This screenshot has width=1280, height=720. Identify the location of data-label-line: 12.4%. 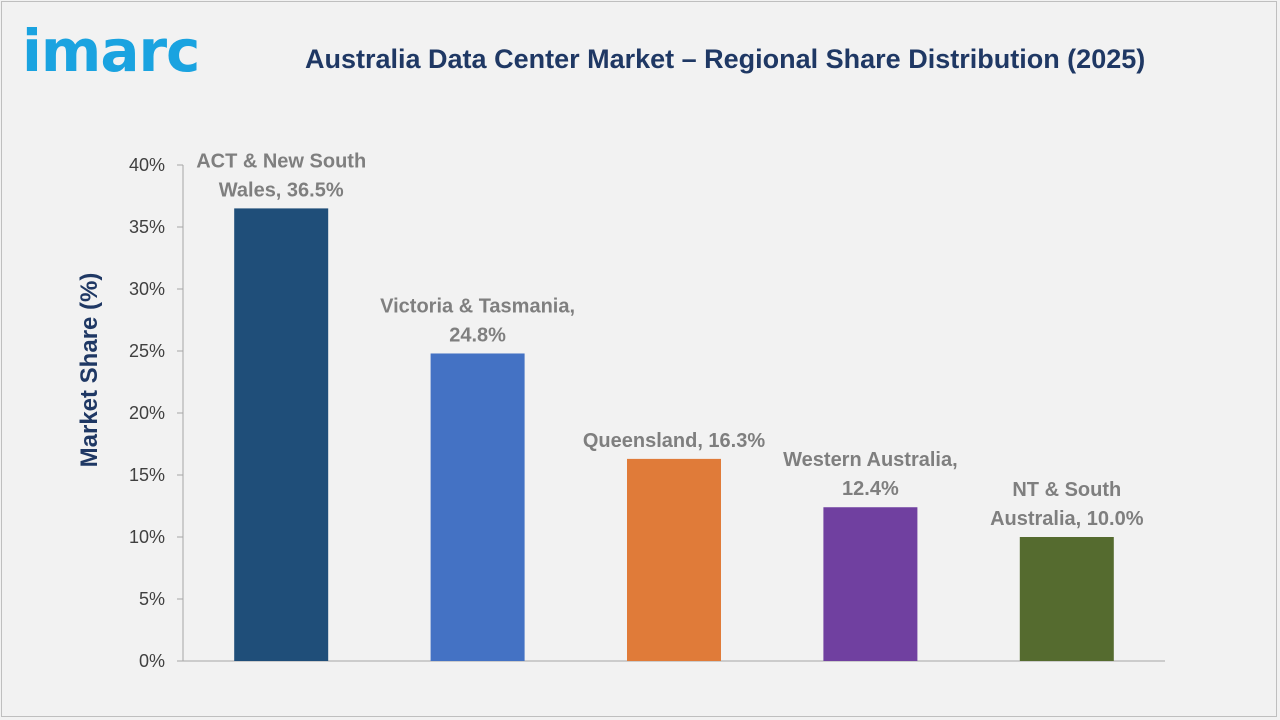
(870, 489).